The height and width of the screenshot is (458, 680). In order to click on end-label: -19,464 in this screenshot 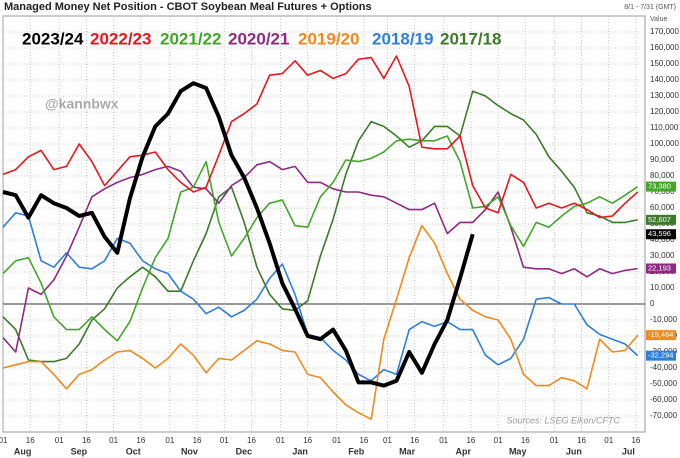, I will do `click(660, 334)`.